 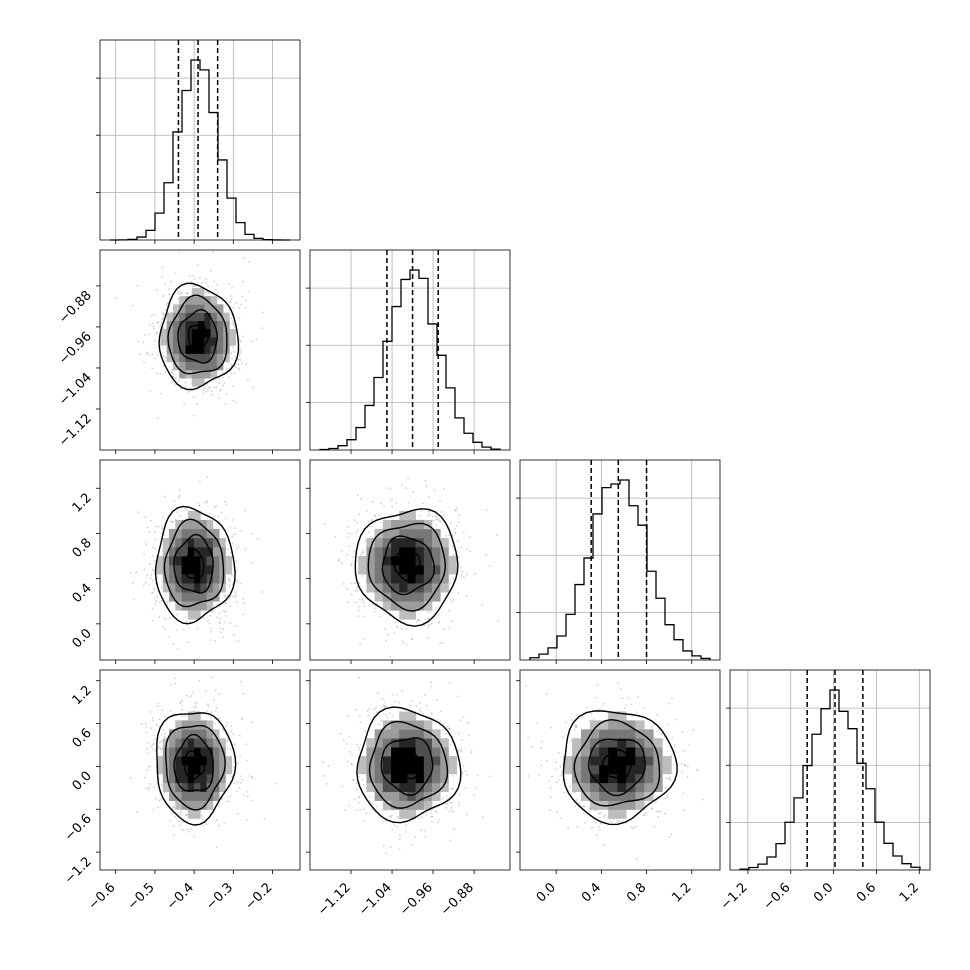 What do you see at coordinates (410, 360) in the screenshot?
I see `histogram-step` at bounding box center [410, 360].